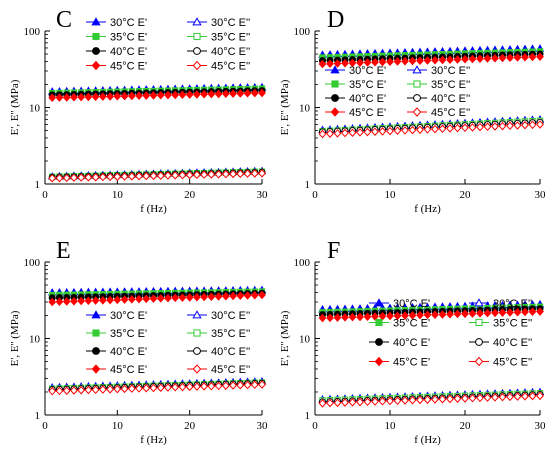 The width and height of the screenshot is (550, 459). I want to click on x-tick-label: 30, so click(541, 426).